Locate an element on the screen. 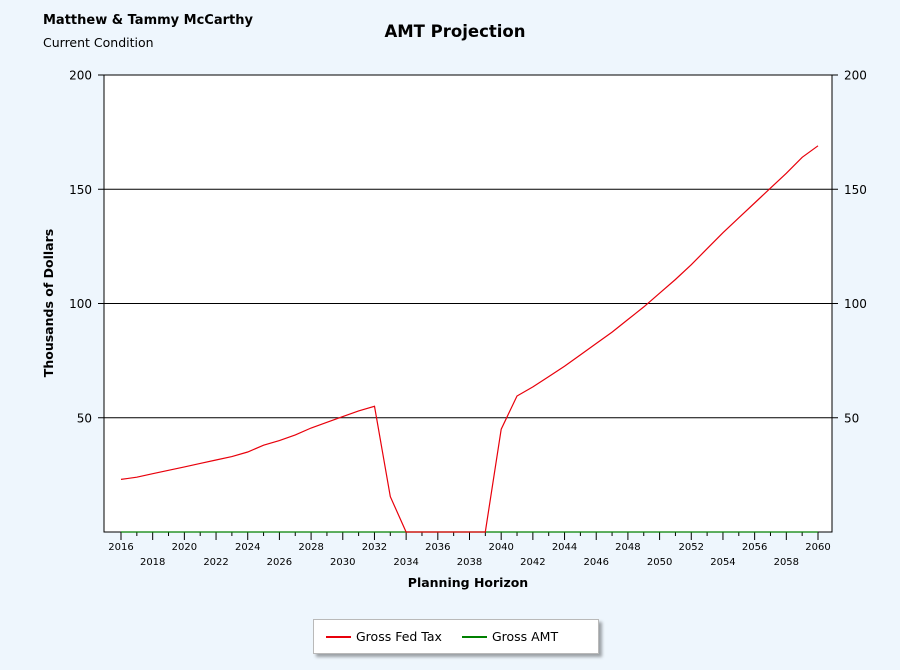 The height and width of the screenshot is (670, 900). x-tick-label: 2038 is located at coordinates (469, 562).